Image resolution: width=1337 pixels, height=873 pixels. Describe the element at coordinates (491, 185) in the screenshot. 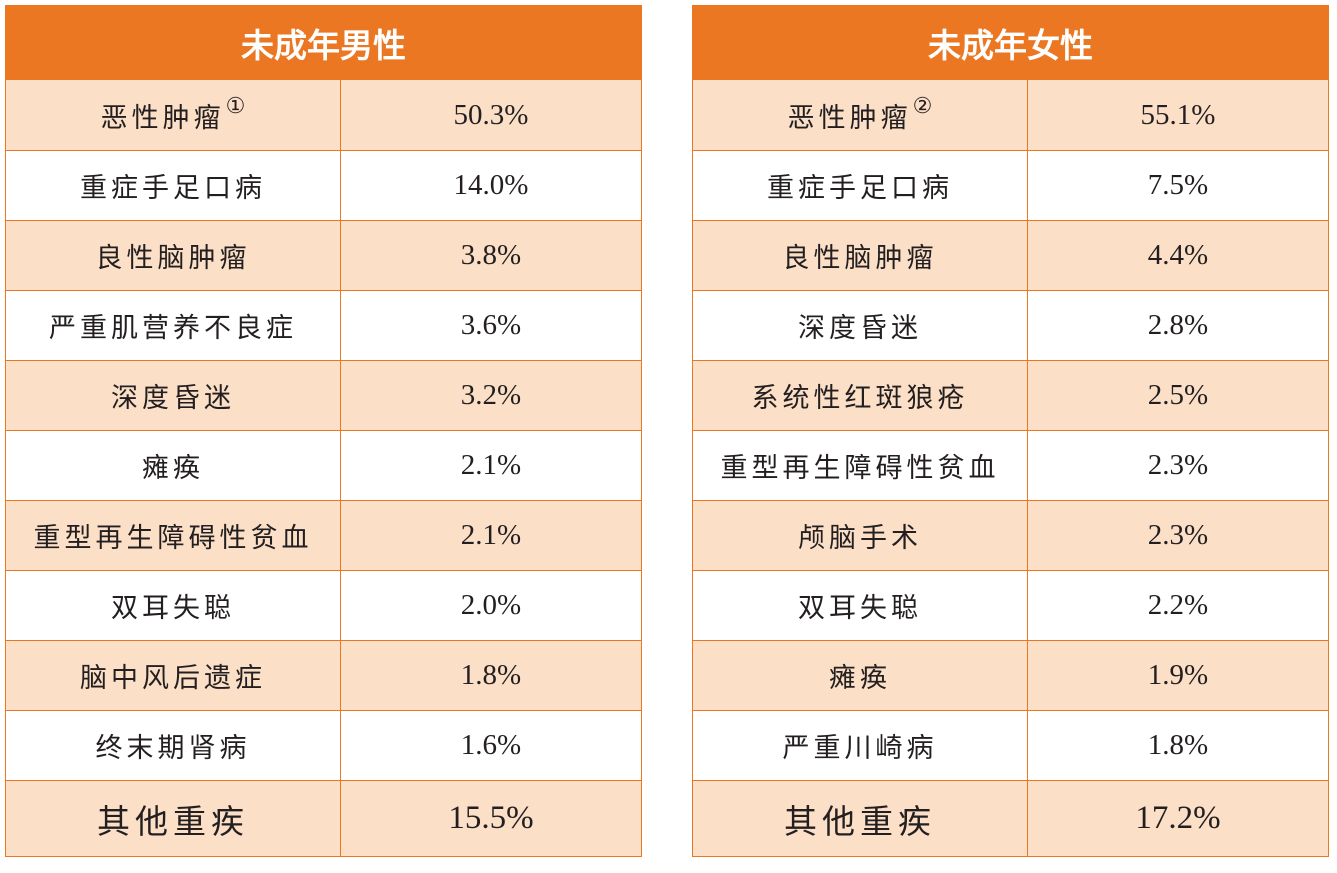

I see `percentage-value: 14.0%` at that location.